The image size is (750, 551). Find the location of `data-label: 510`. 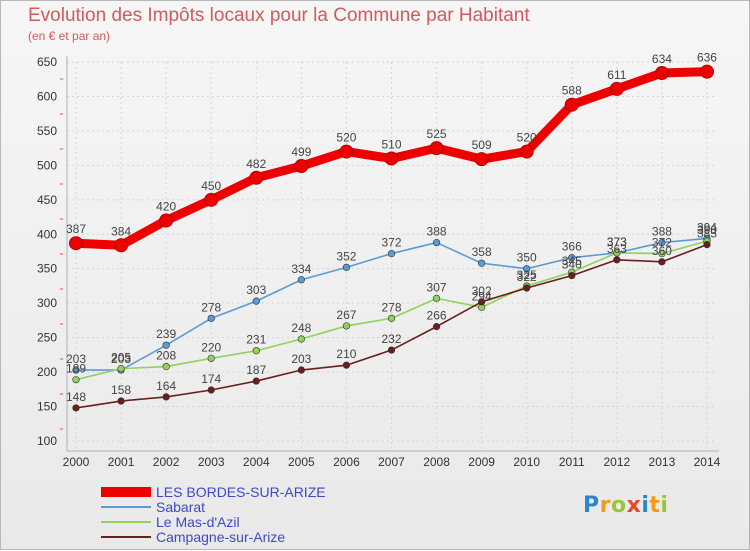

data-label: 510 is located at coordinates (391, 144).